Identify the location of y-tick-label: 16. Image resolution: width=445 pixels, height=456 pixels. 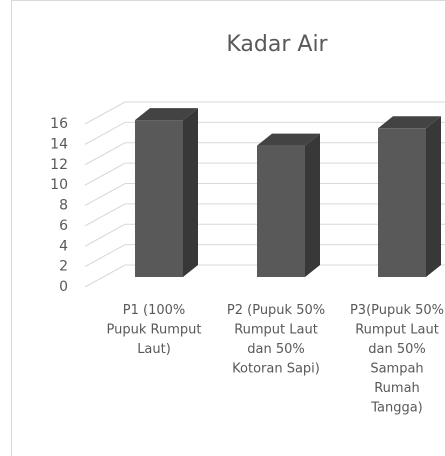
(59, 124).